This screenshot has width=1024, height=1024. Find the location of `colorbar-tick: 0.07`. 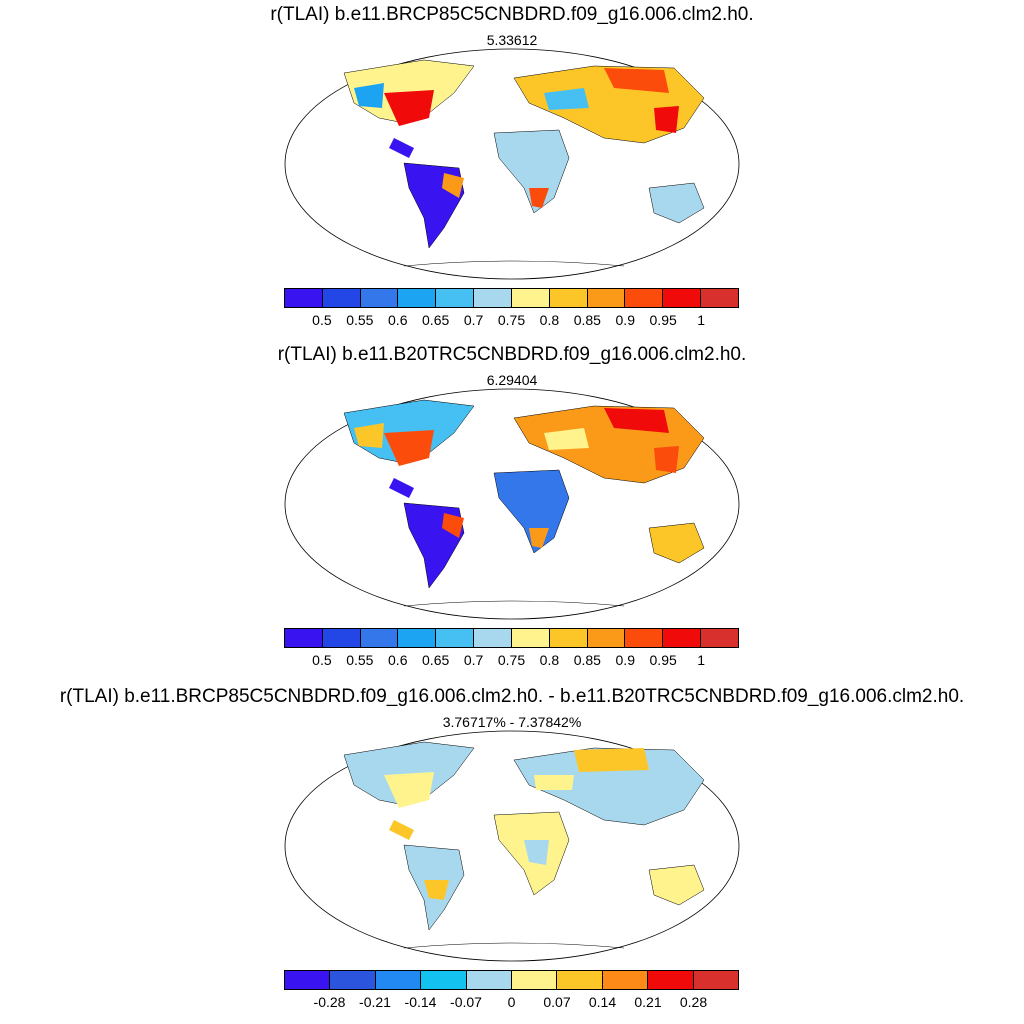

colorbar-tick: 0.07 is located at coordinates (557, 1002).